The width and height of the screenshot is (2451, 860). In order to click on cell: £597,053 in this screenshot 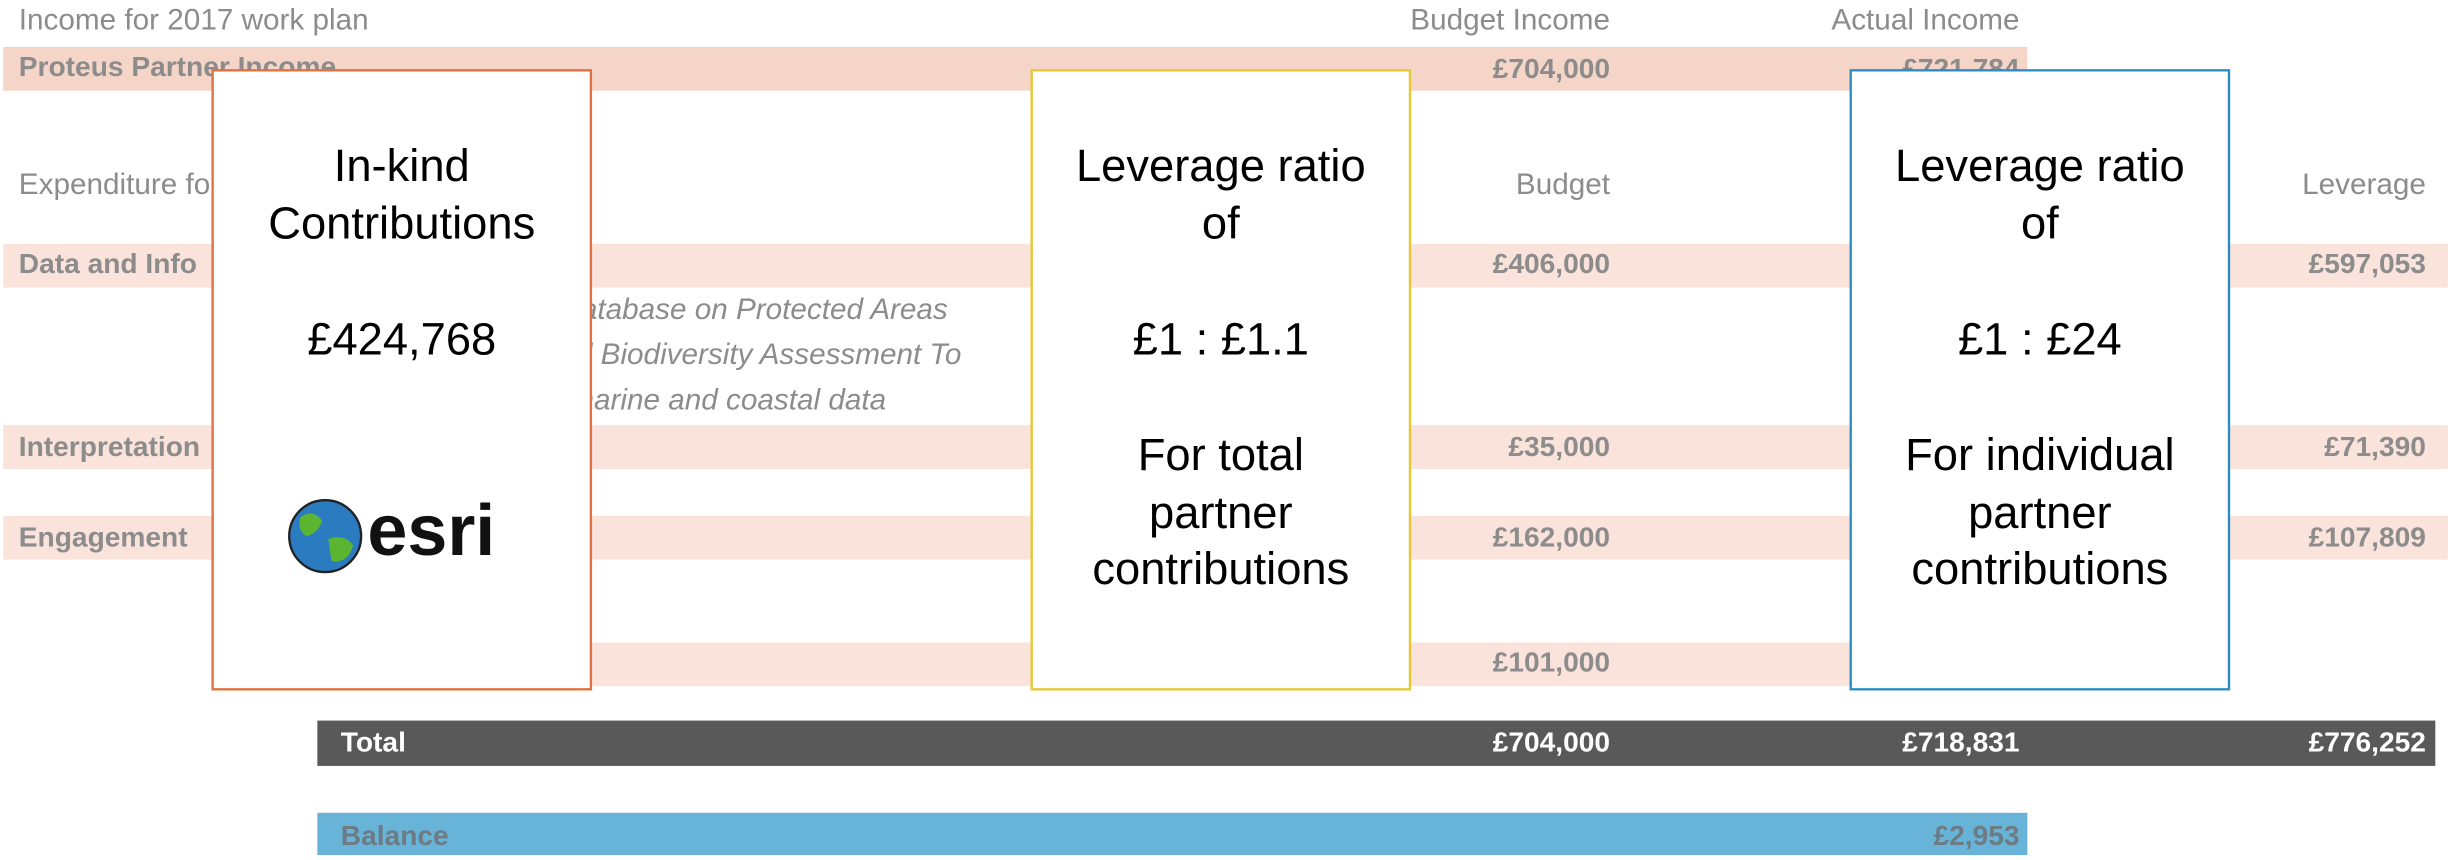, I will do `click(2367, 263)`.